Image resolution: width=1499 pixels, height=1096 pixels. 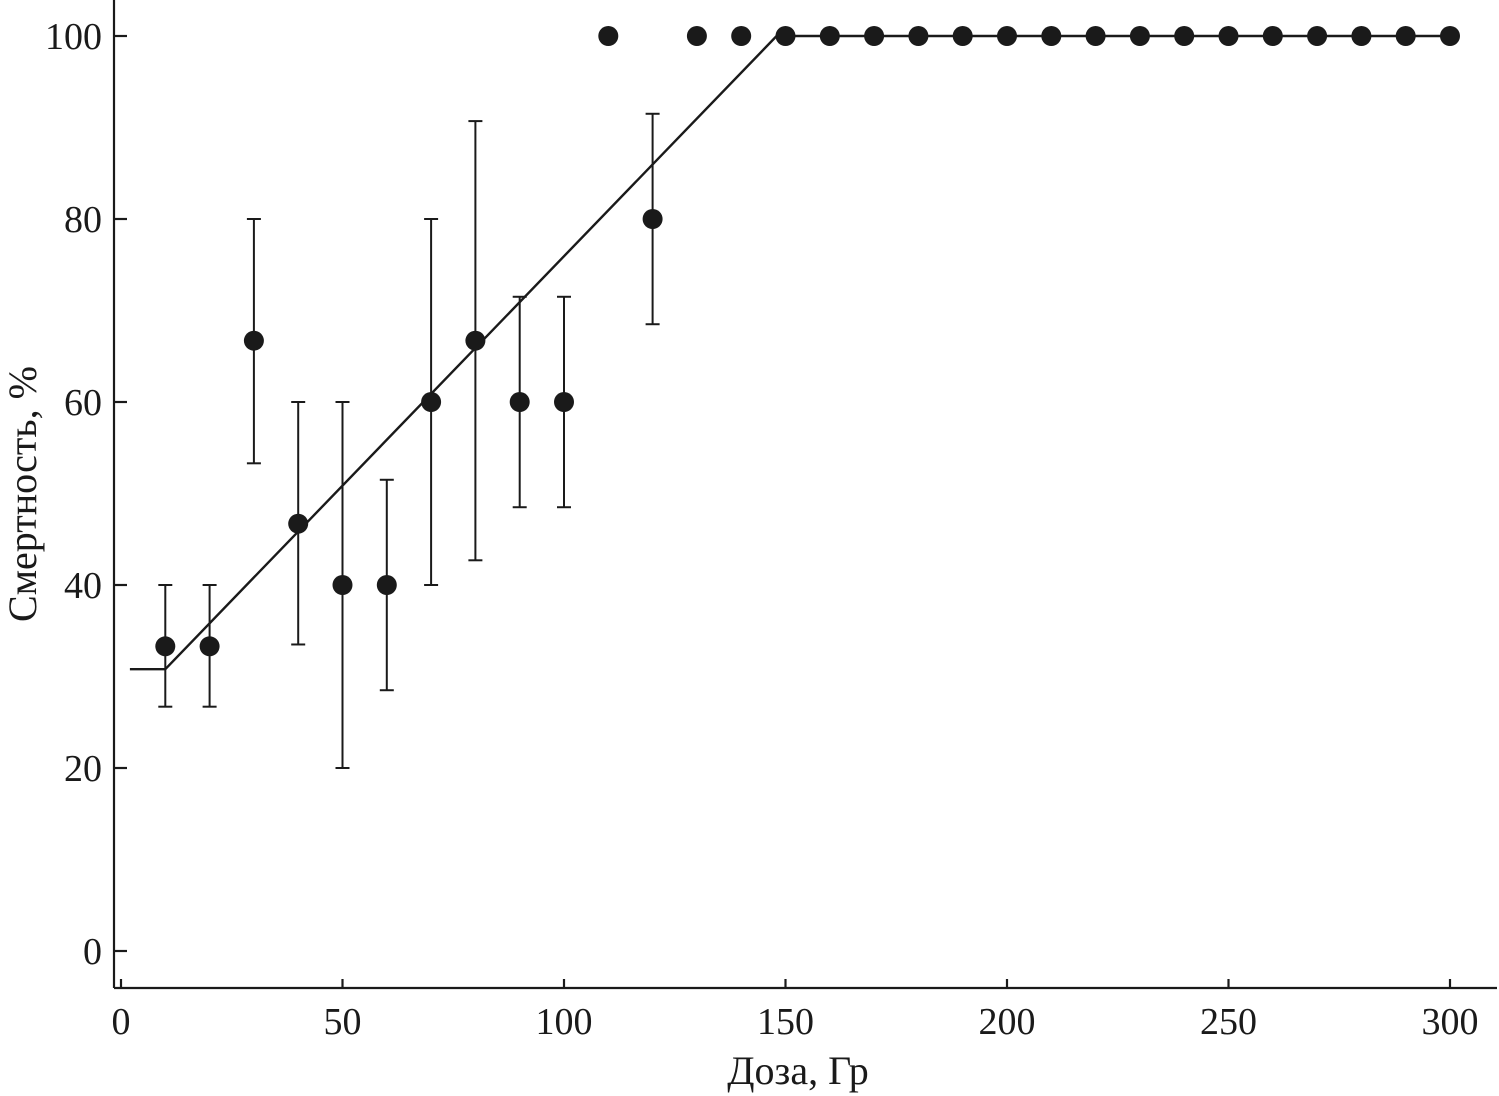 I want to click on y-axis-title: Смертность, %, so click(x=22, y=494).